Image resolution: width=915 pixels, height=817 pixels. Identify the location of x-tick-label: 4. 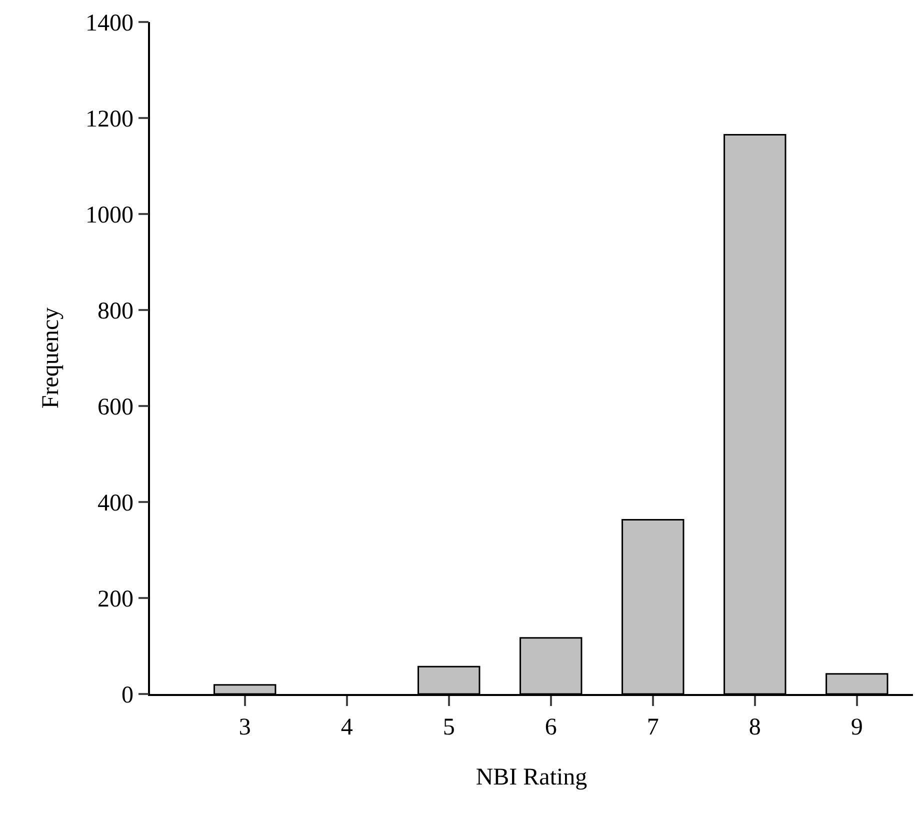
(346, 727).